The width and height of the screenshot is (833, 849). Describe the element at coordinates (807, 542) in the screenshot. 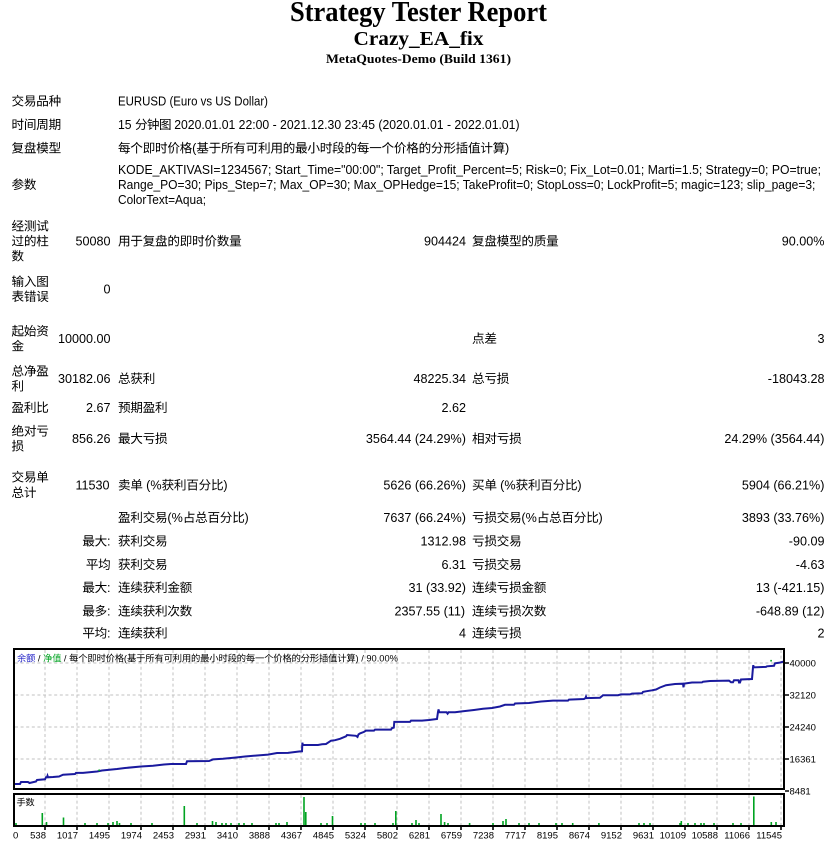

I see `svg-text: -90.09` at that location.